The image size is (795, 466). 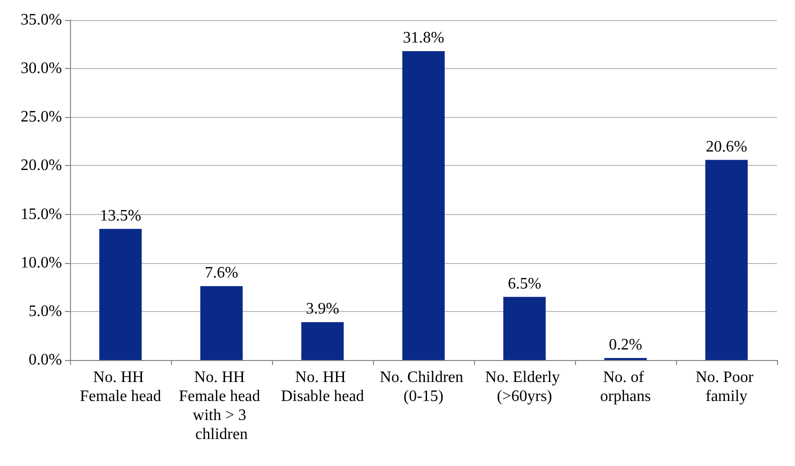 I want to click on x-tick-label: No. Poor family, so click(x=727, y=387).